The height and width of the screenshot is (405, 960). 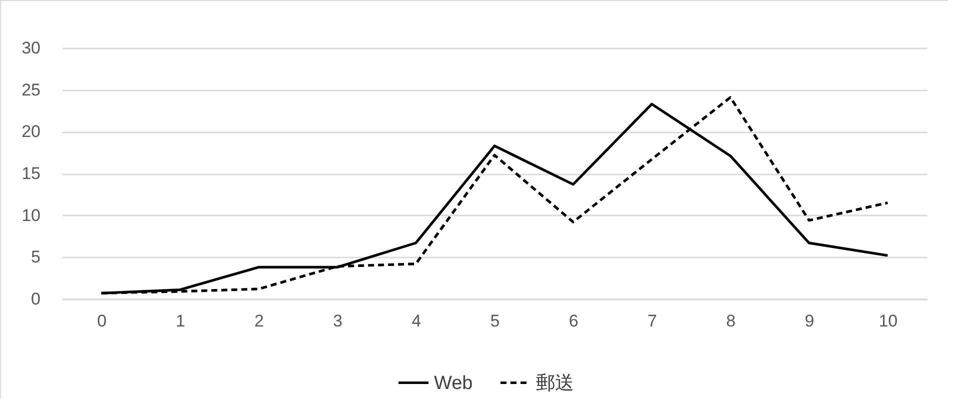 What do you see at coordinates (31, 48) in the screenshot?
I see `y-tick-label: 30` at bounding box center [31, 48].